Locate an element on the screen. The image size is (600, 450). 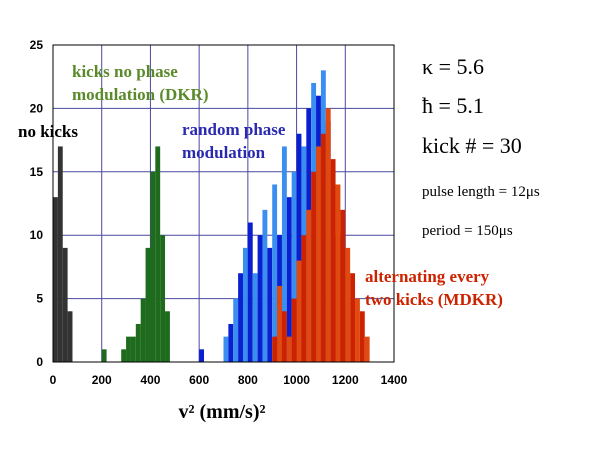
param-period: period = 150μs is located at coordinates (467, 231).